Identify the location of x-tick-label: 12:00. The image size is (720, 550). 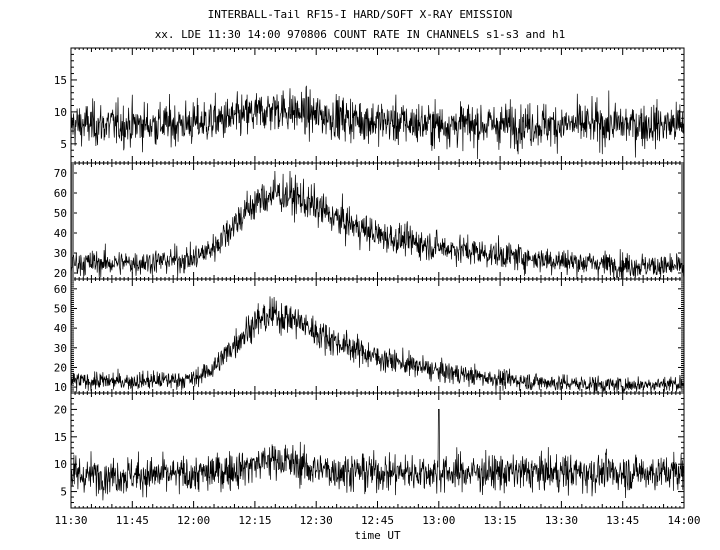
(193, 520).